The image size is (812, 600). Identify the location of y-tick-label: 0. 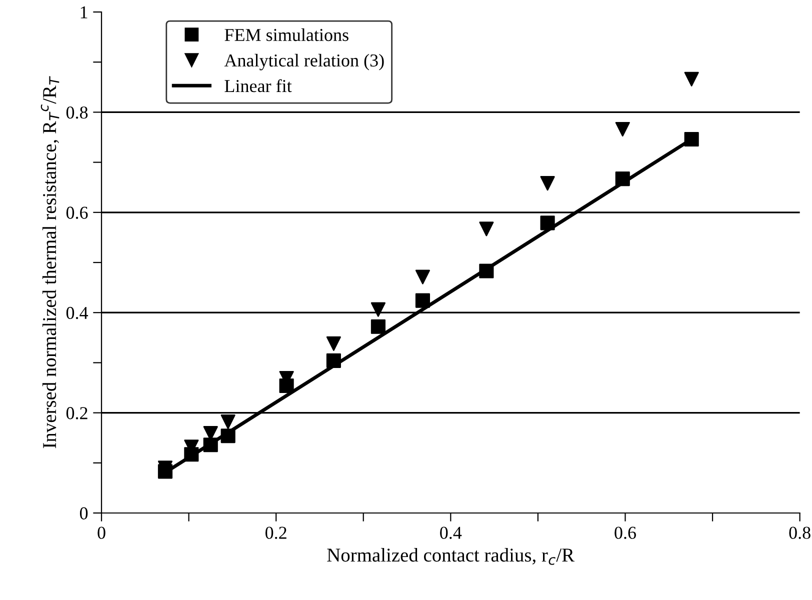
(84, 513).